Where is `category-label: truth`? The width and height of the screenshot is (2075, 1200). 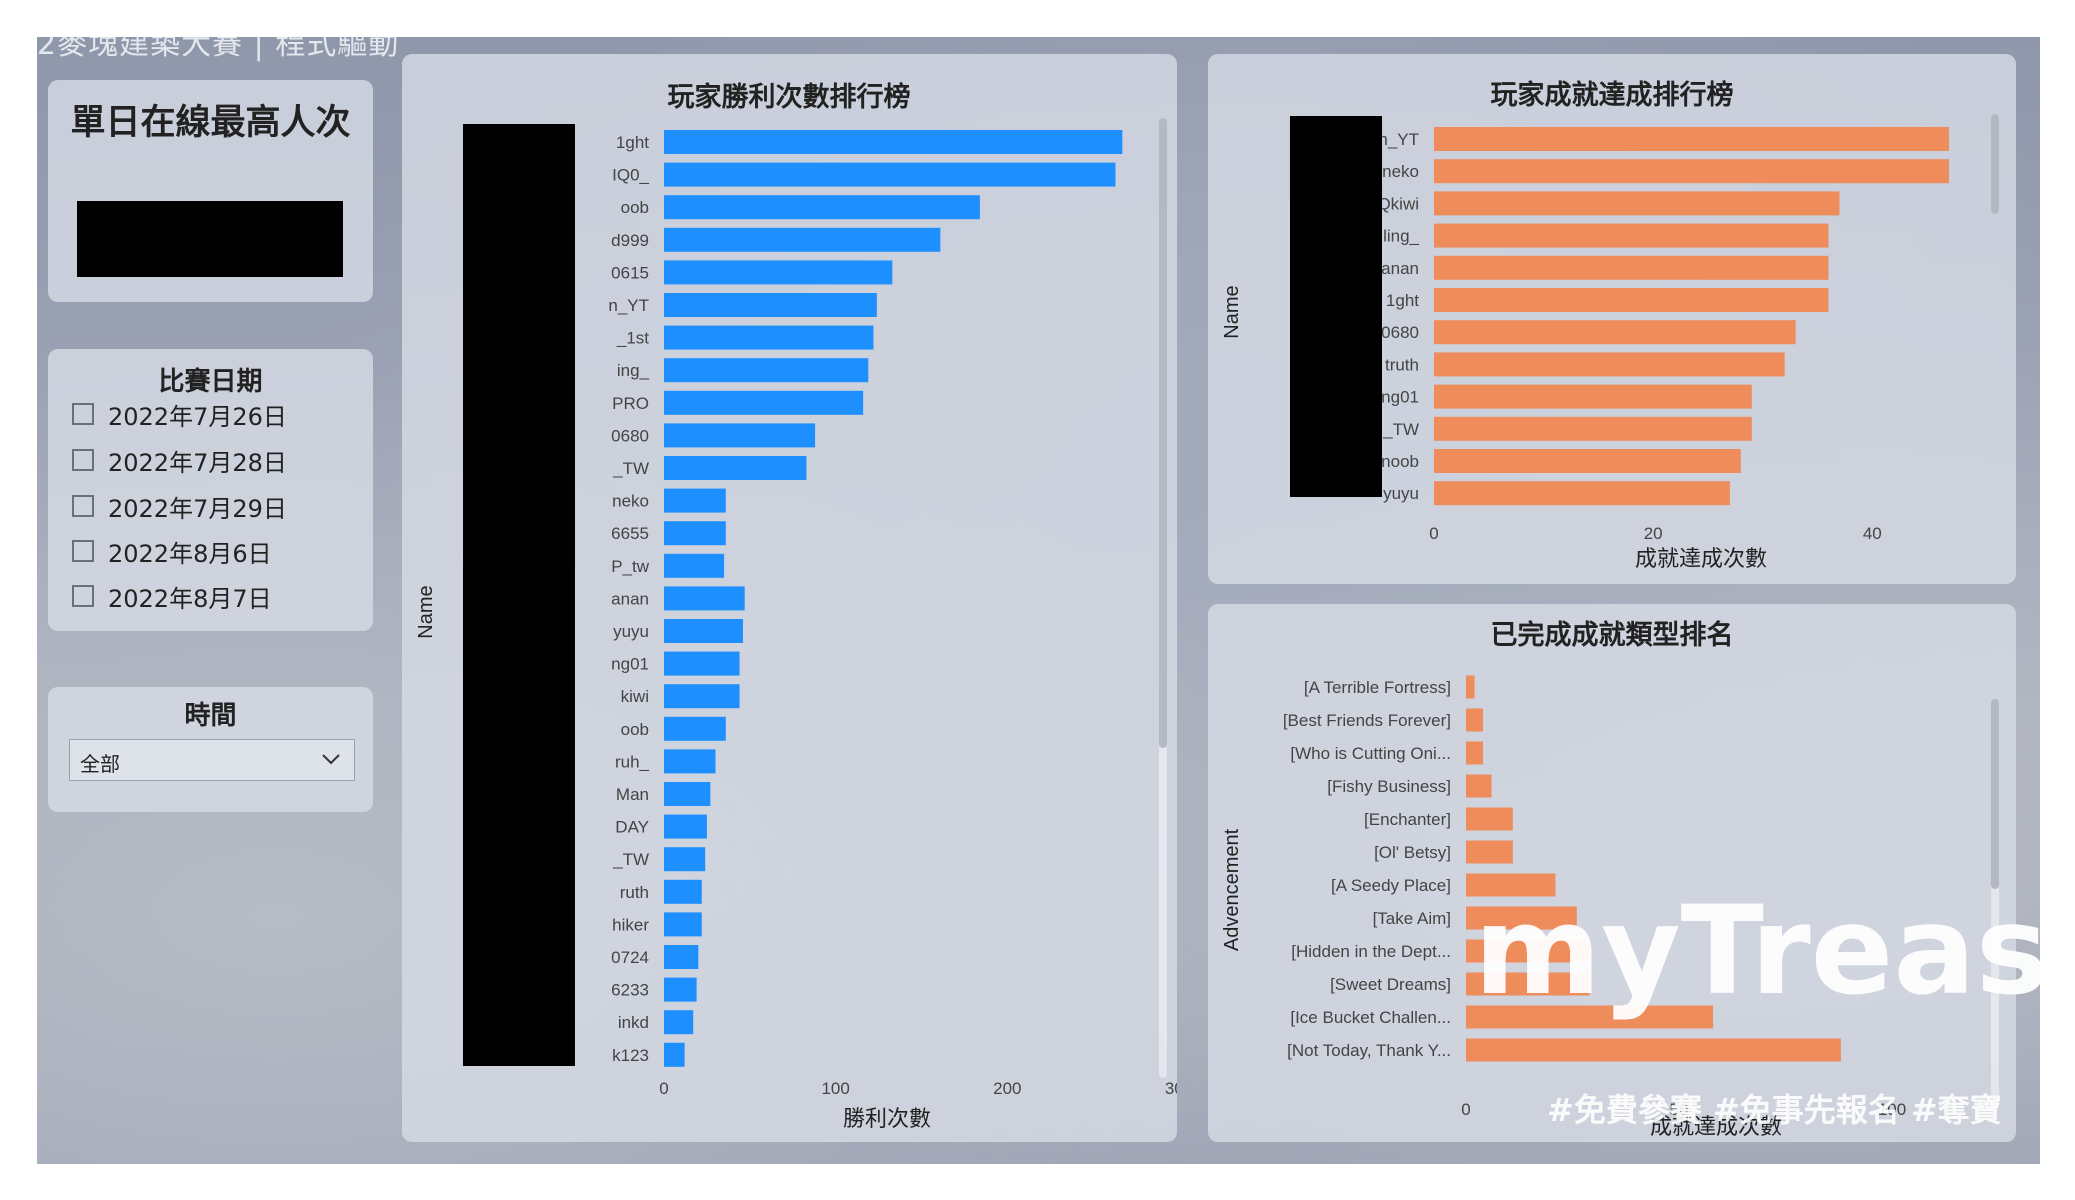
category-label: truth is located at coordinates (1402, 364).